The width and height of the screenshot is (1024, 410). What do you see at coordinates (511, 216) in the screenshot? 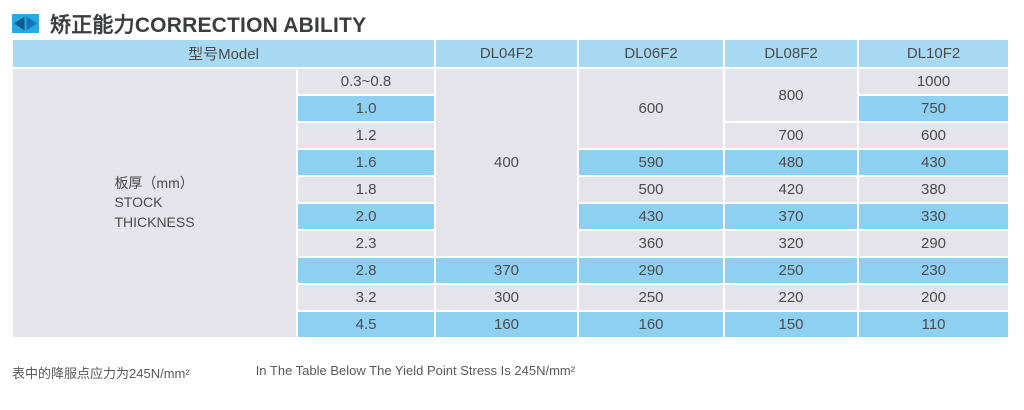
I see `table-row: 2.0 430 370 330` at bounding box center [511, 216].